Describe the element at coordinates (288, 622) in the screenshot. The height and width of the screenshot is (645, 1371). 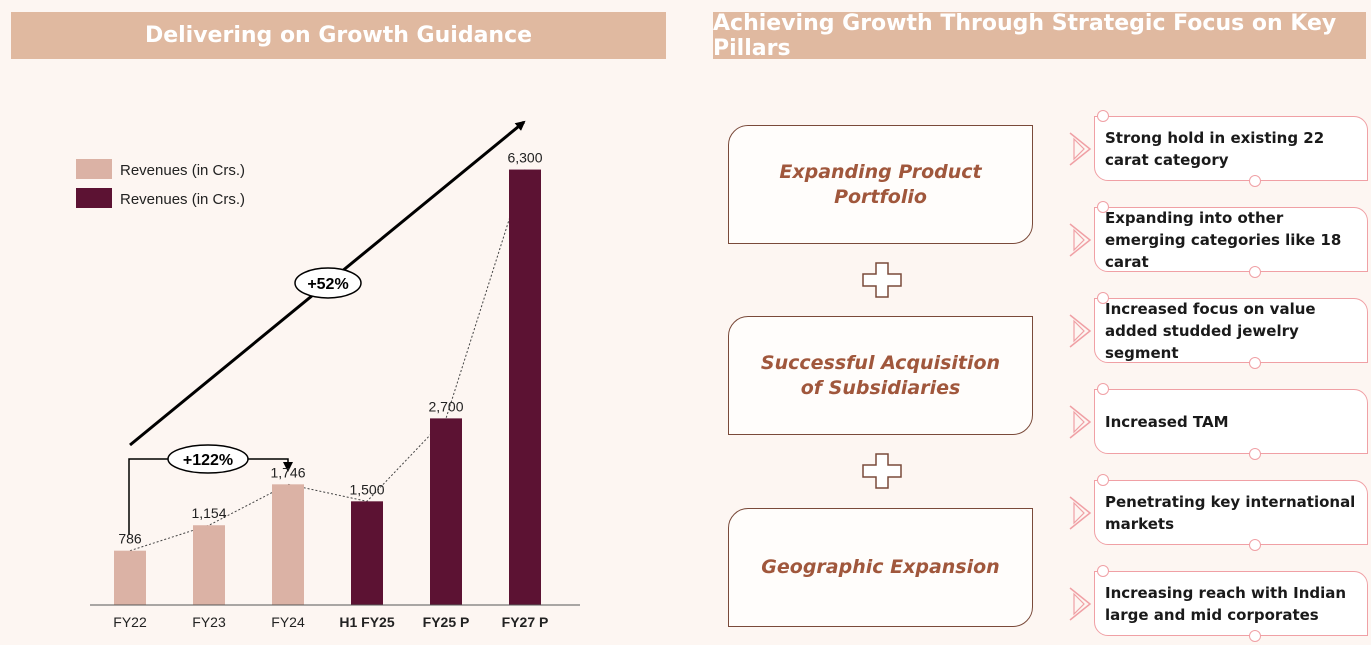
I see `x-tick-label: FY24` at that location.